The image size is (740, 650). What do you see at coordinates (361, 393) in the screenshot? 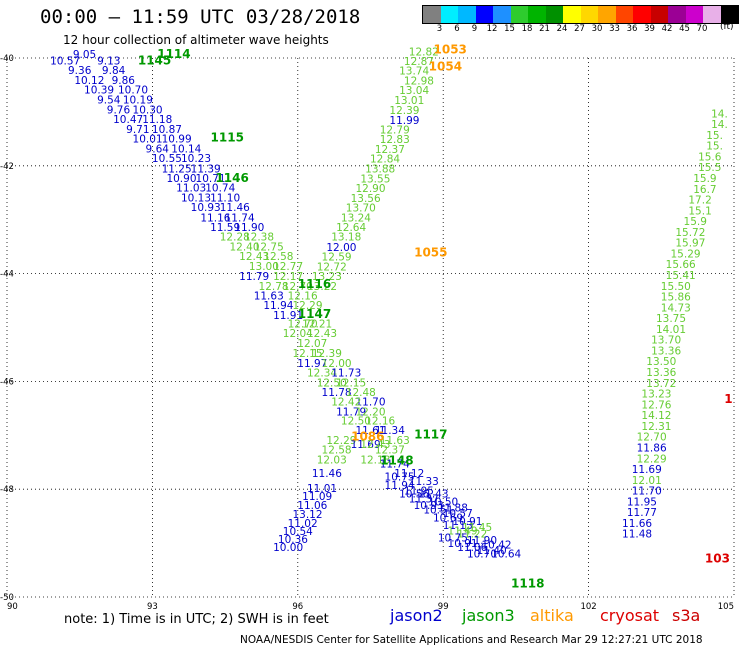
I see `swh-point: 12.48` at bounding box center [361, 393].